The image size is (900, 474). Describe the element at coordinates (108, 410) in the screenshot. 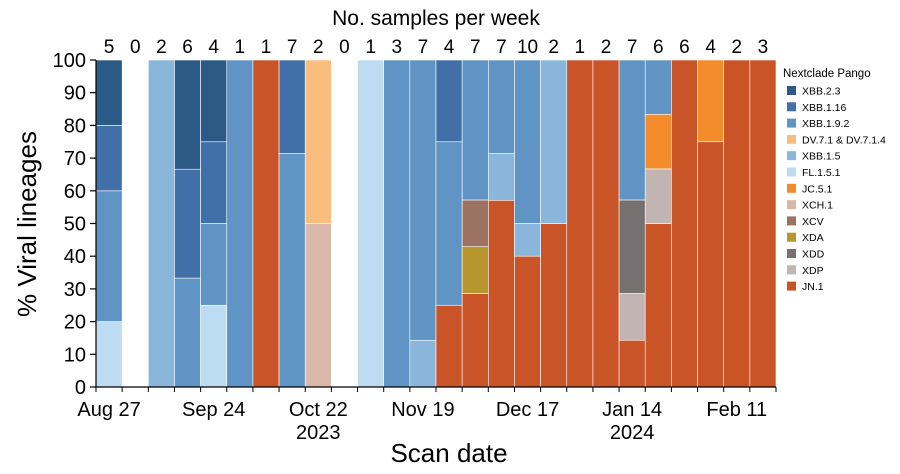

I see `x-tick-label: Aug 27` at that location.